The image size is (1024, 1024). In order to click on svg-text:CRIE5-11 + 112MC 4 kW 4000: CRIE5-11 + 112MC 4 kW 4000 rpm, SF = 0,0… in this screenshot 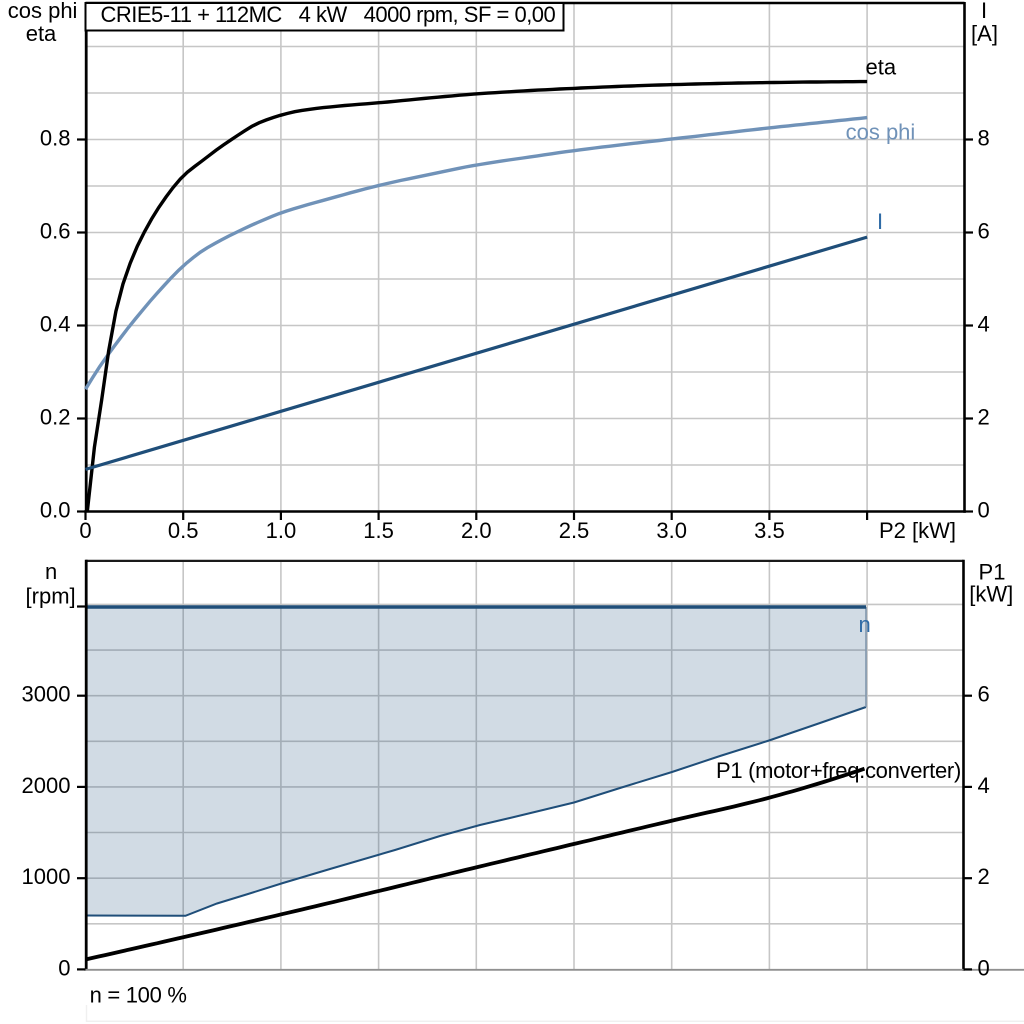, I will do `click(328, 14)`.